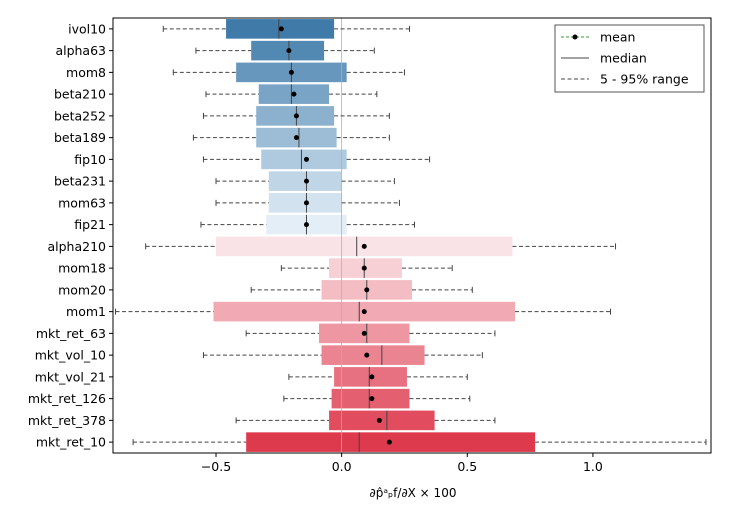 This screenshot has height=520, width=729. I want to click on y-tick-label: mom18, so click(82, 268).